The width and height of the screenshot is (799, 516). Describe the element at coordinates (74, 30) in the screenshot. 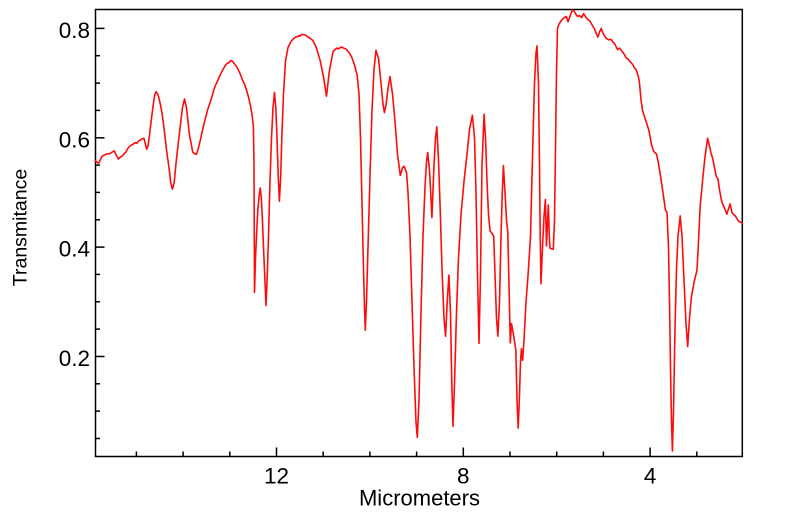

I see `svg-text: 0.8` at that location.